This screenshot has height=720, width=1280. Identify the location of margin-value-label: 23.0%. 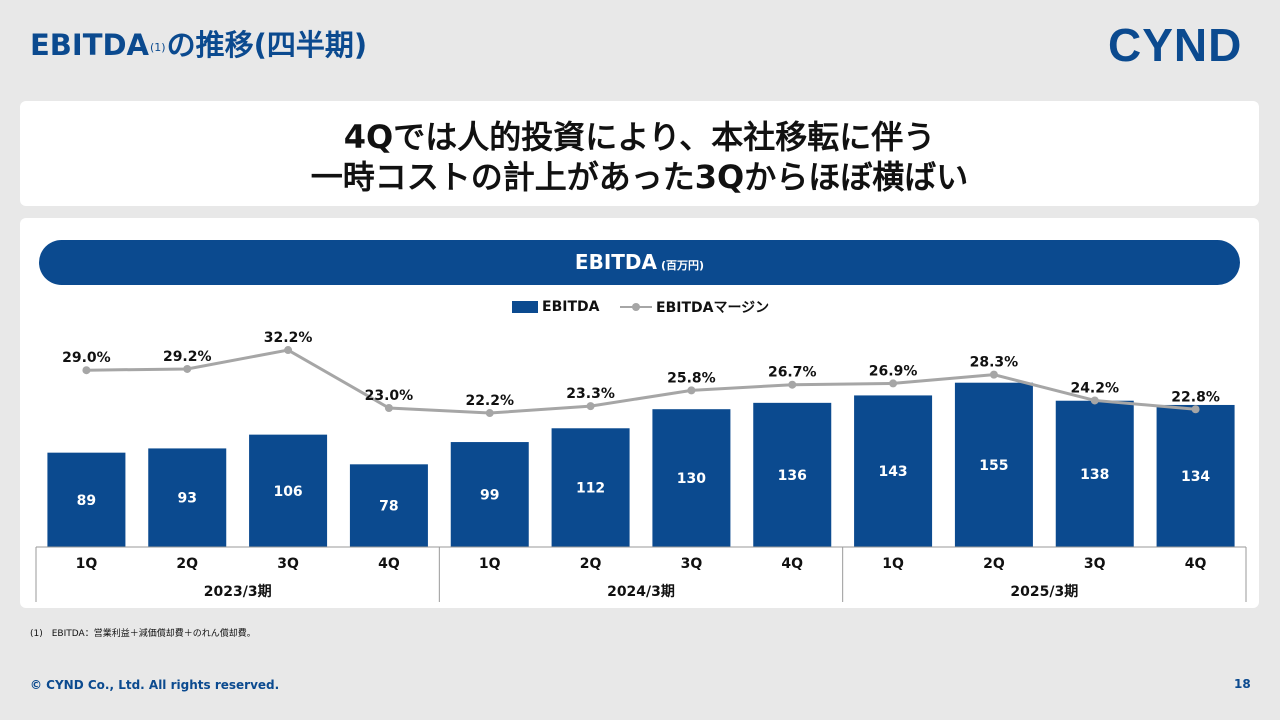
(389, 396).